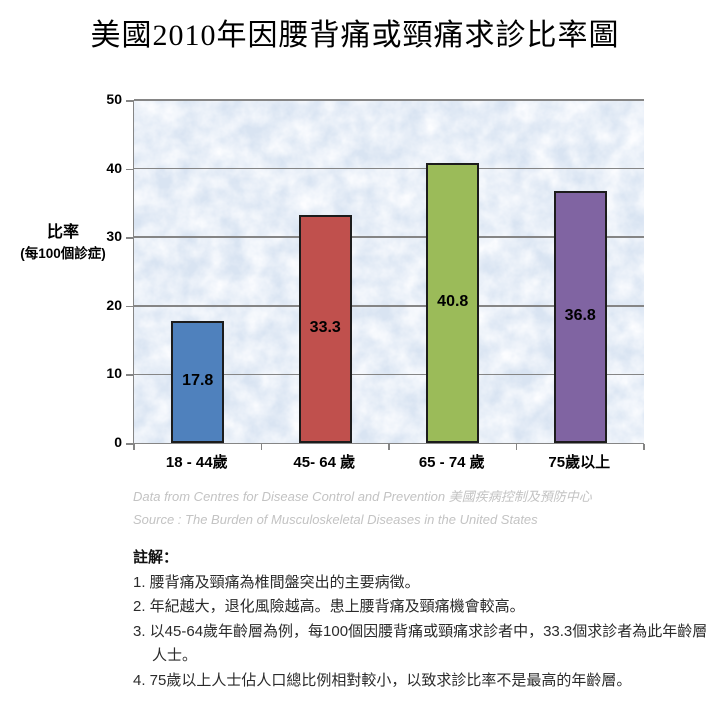  What do you see at coordinates (324, 462) in the screenshot?
I see `category-label-2: 45- 64 歲` at bounding box center [324, 462].